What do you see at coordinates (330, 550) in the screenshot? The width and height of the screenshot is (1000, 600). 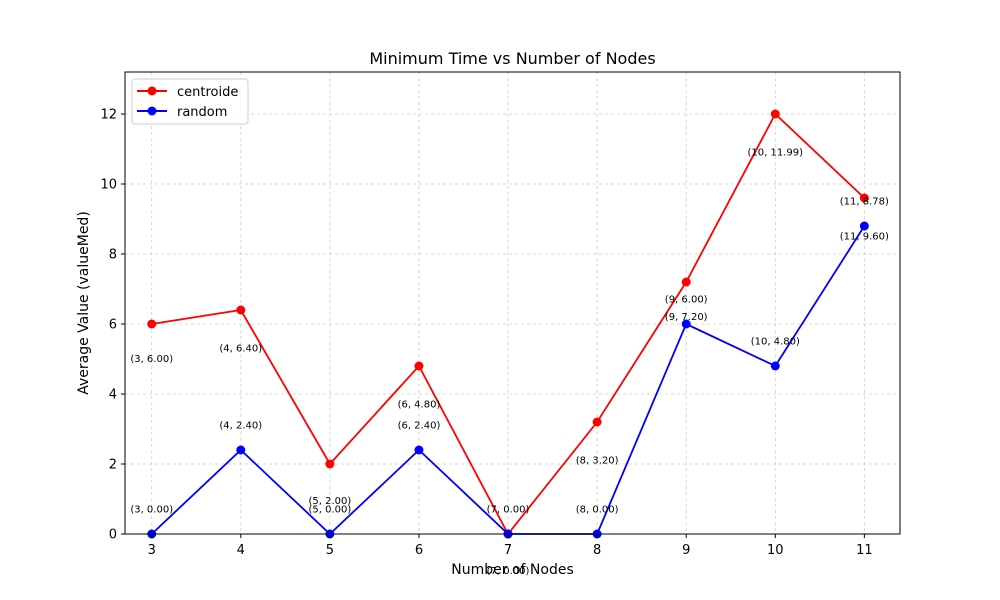 I see `x-tick-label: 5` at bounding box center [330, 550].